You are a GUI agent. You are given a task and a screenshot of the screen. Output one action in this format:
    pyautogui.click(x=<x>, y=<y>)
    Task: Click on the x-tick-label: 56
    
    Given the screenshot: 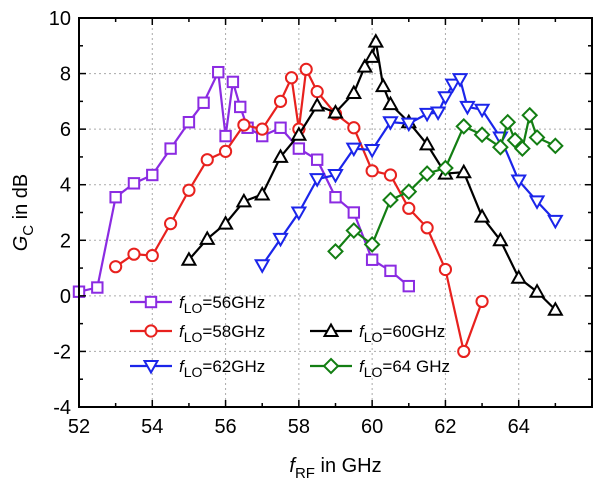 What is the action you would take?
    pyautogui.click(x=225, y=427)
    